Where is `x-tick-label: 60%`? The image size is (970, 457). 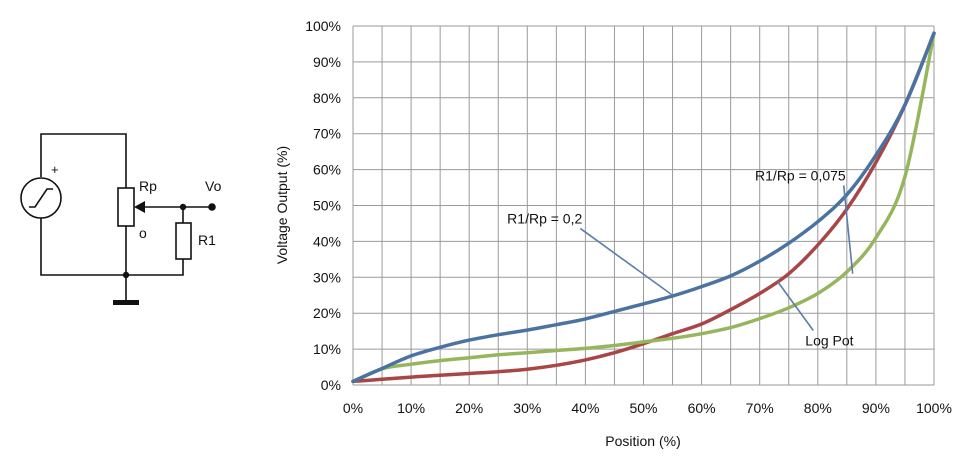 x-tick-label: 60% is located at coordinates (702, 408).